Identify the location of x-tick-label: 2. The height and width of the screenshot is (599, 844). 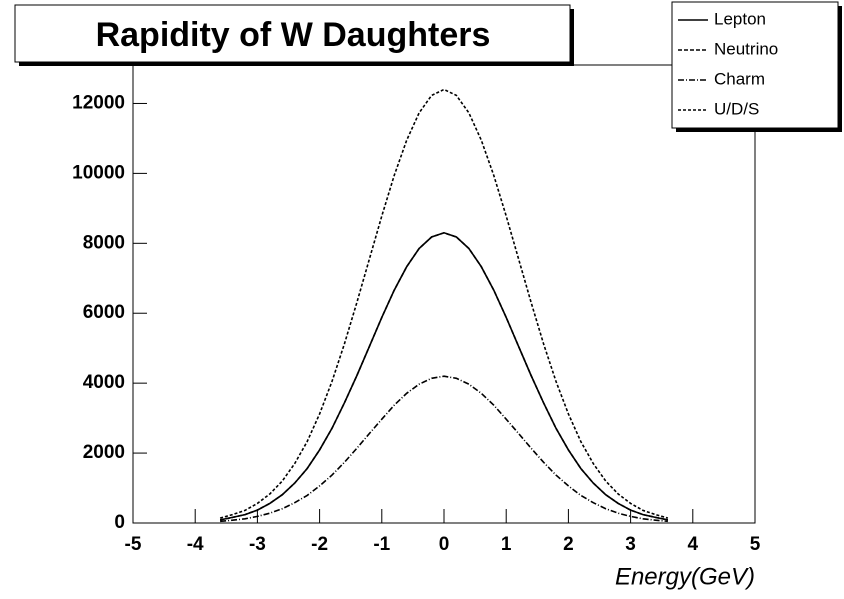
(568, 544).